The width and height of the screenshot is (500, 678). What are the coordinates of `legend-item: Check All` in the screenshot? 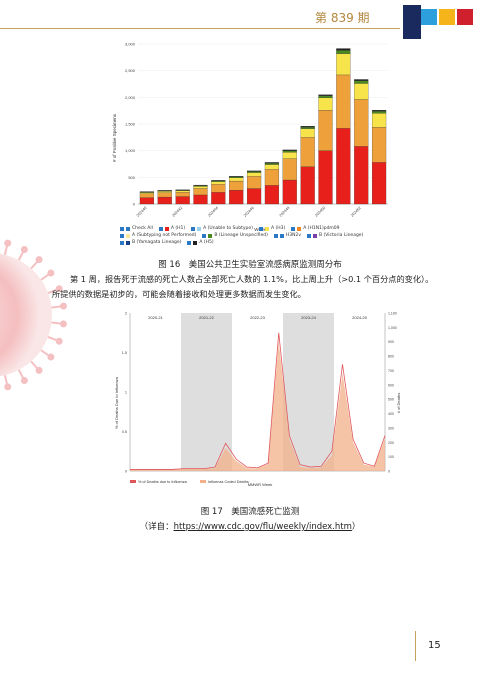 It's located at (136, 228).